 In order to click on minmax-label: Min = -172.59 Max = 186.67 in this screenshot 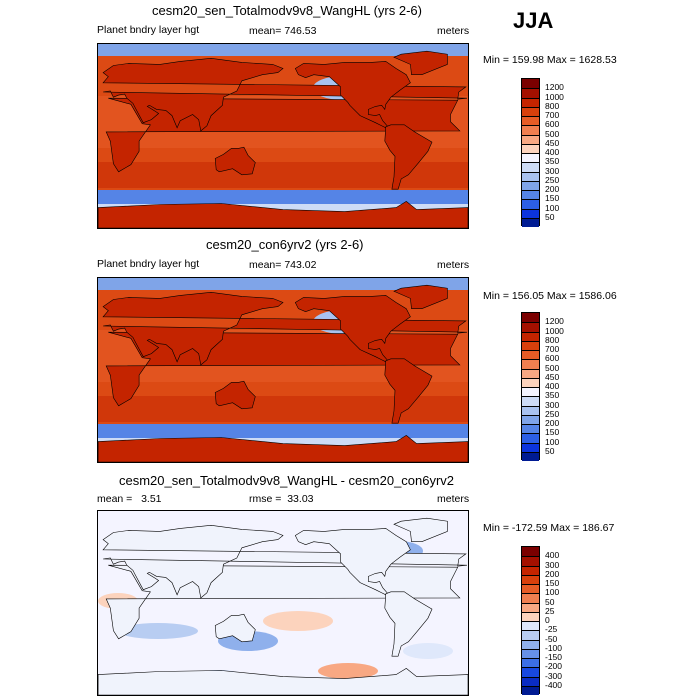, I will do `click(549, 528)`.